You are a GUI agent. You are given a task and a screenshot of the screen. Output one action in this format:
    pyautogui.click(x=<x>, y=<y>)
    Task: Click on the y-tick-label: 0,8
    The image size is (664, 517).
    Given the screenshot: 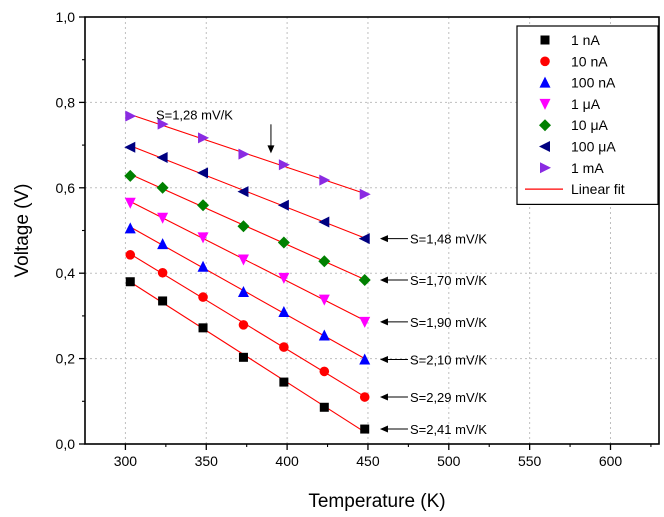 What is the action you would take?
    pyautogui.click(x=66, y=102)
    